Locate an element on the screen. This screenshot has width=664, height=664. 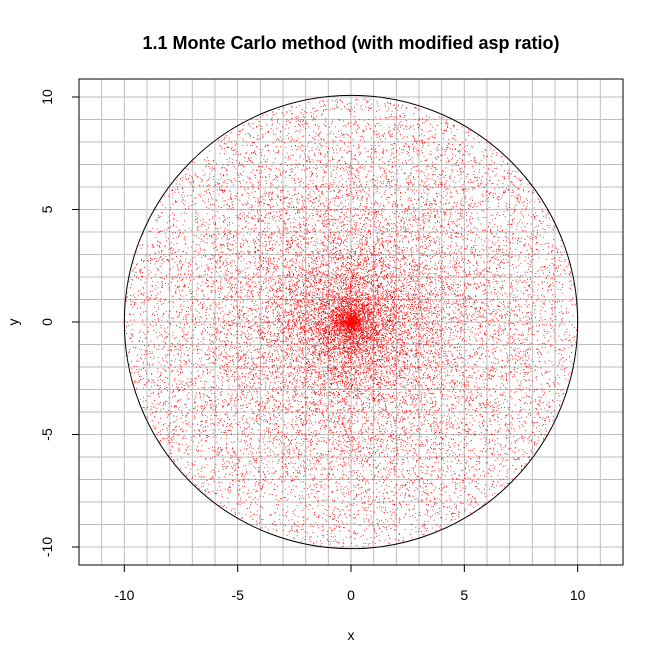
y-axis: -10 -5 0 5 10 is located at coordinates (59, 323).